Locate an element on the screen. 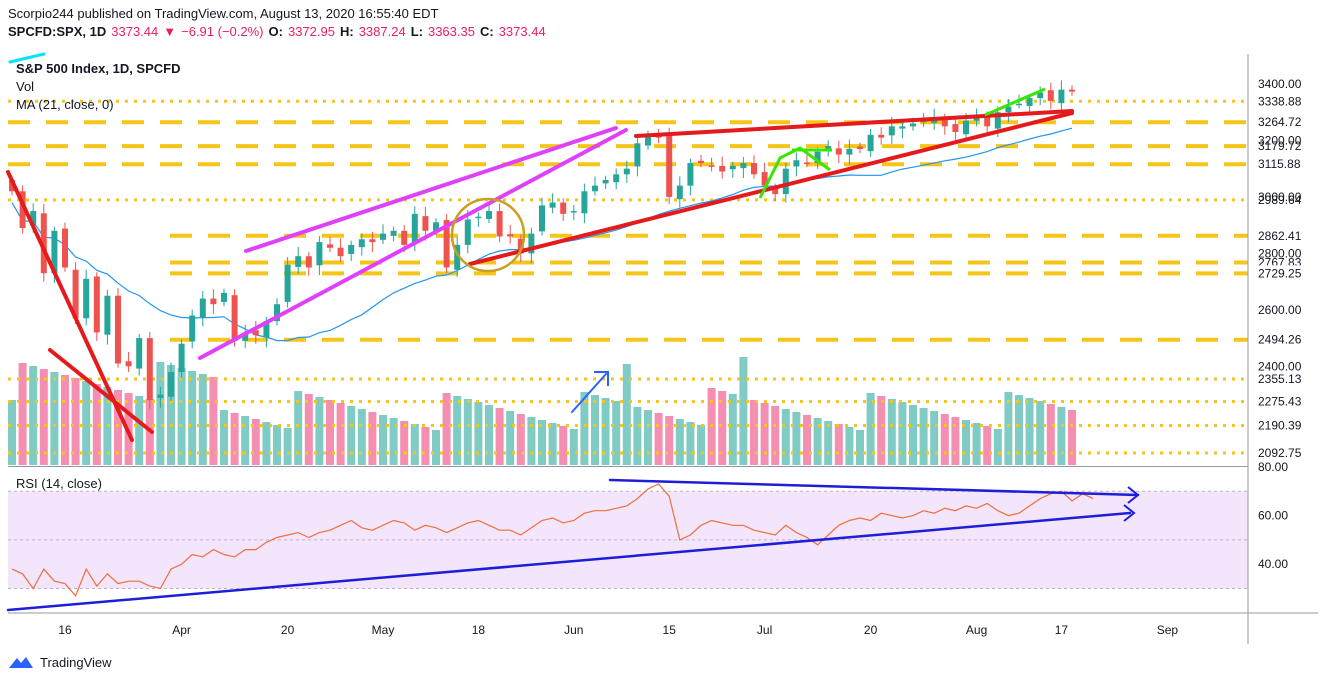 This screenshot has height=684, width=1320. time-tick-label: 18 is located at coordinates (479, 630).